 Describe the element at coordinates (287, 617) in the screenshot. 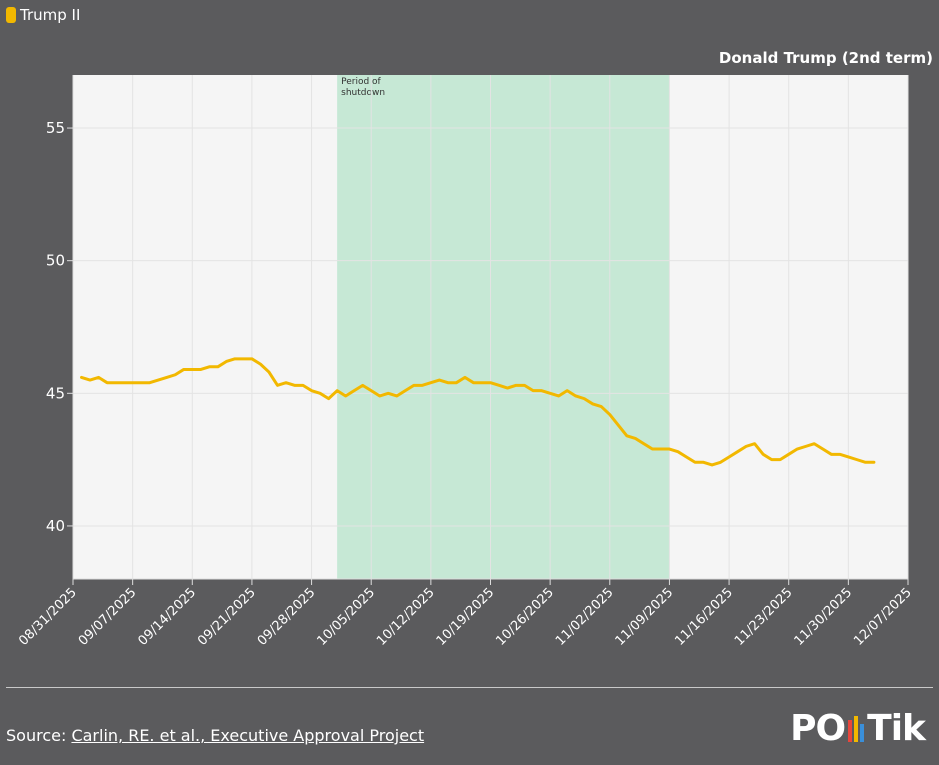

I see `x-tick-label: 09/28/2025` at that location.